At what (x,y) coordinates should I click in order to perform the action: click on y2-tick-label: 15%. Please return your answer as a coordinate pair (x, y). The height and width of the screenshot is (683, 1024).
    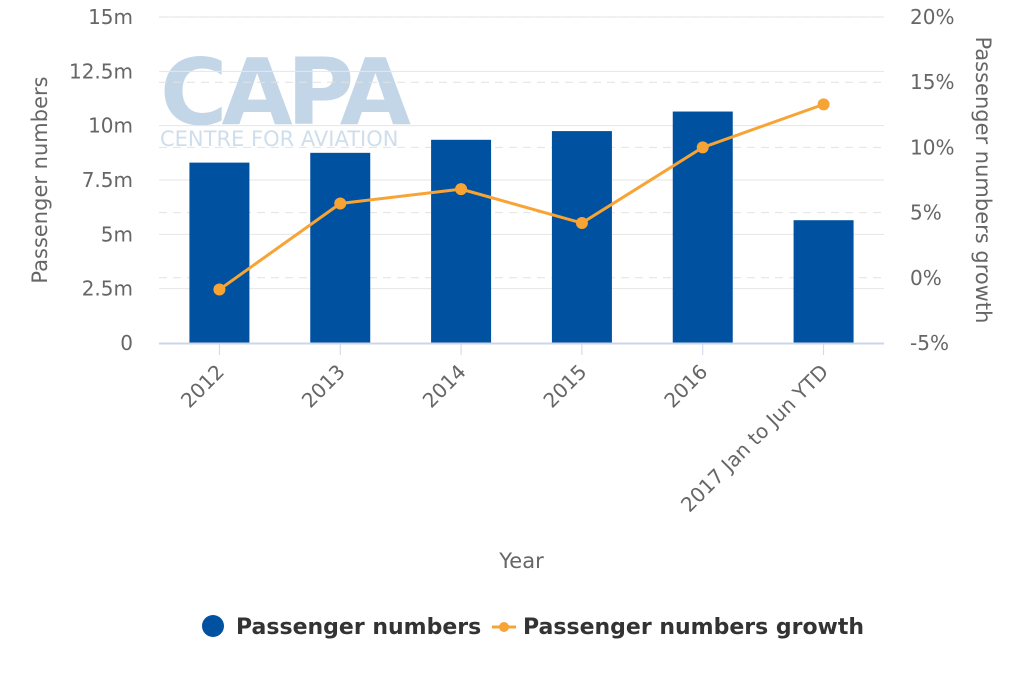
    Looking at the image, I should click on (932, 82).